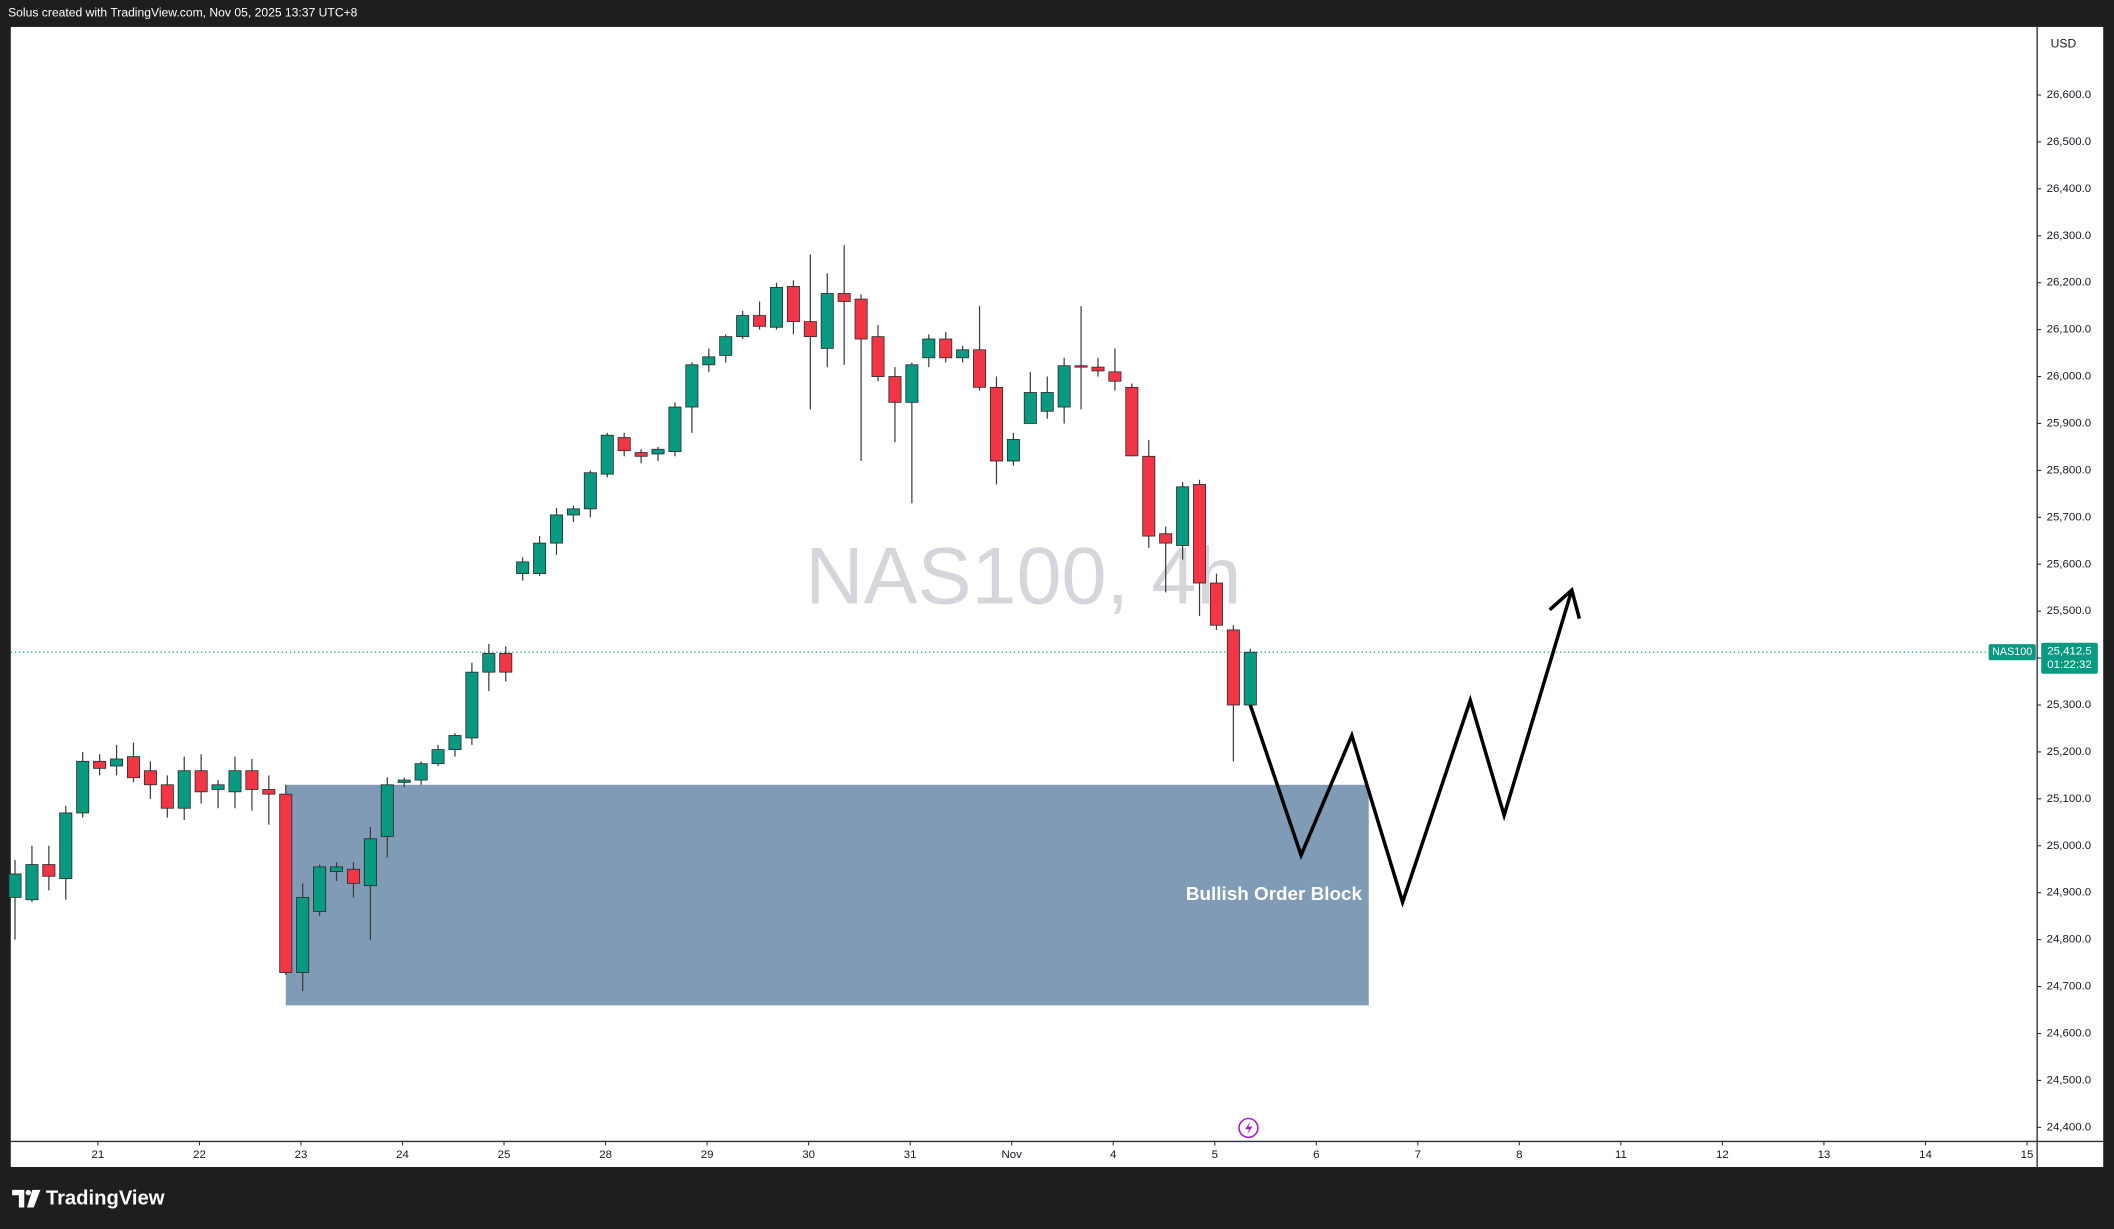 The image size is (2114, 1229). I want to click on y-tick-label: 24,600.0, so click(2069, 1034).